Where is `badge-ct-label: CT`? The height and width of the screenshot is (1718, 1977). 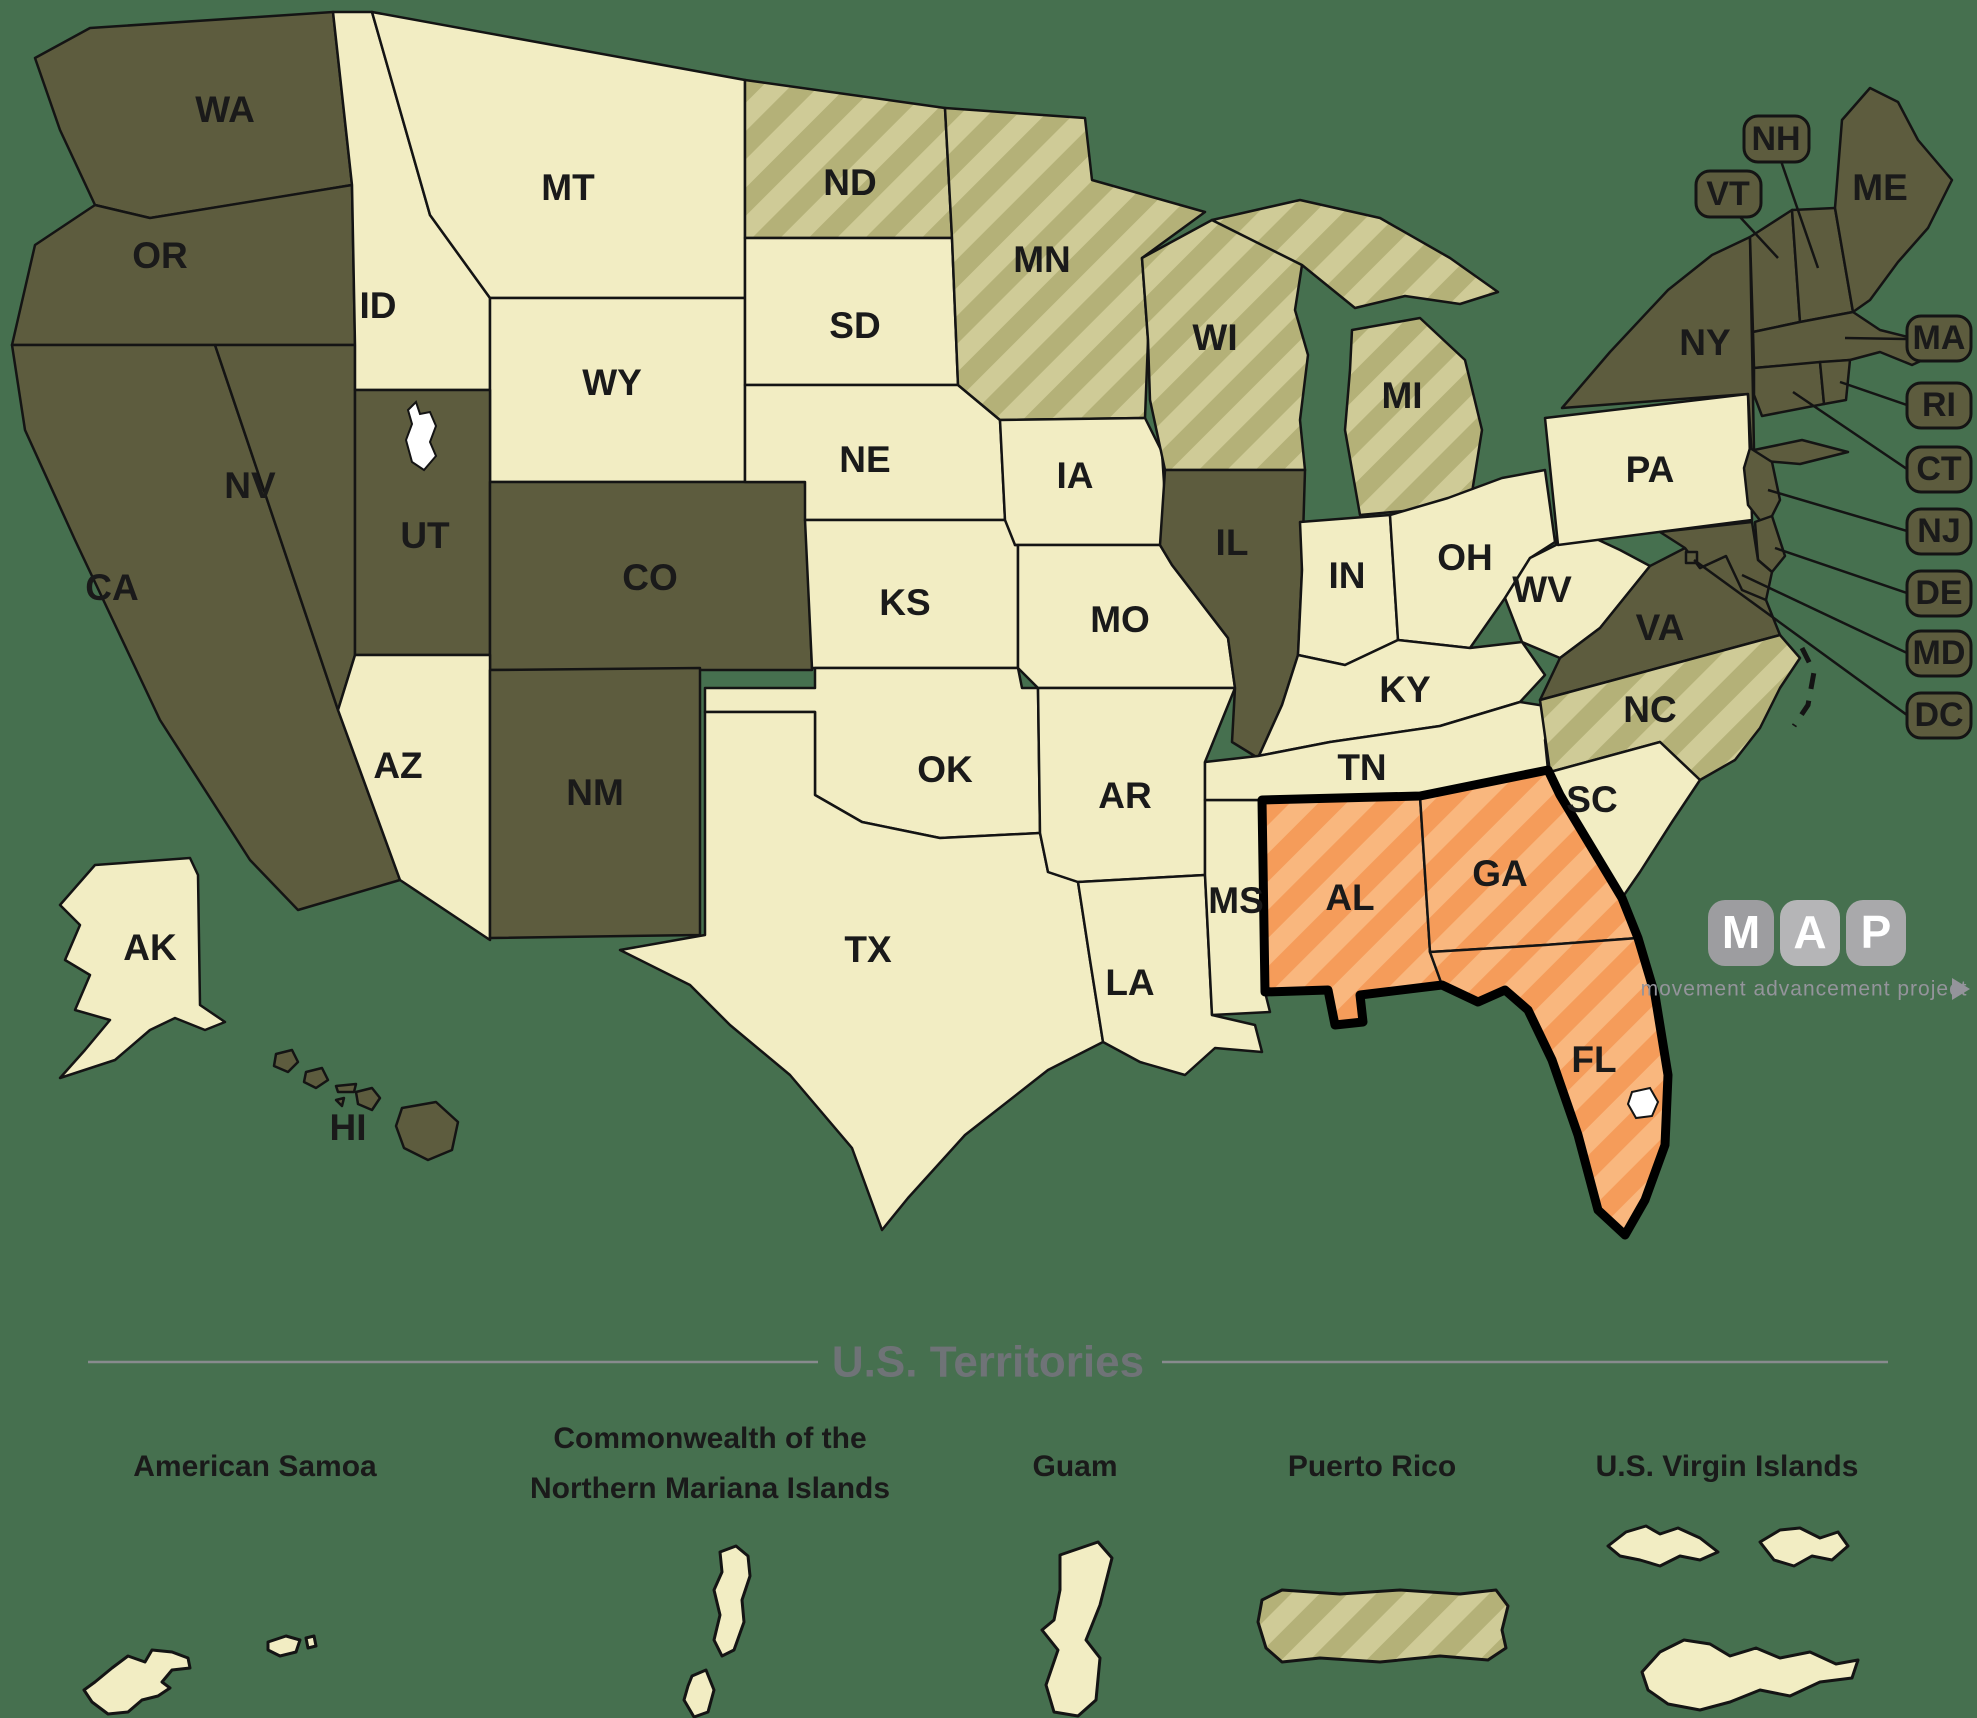 badge-ct-label: CT is located at coordinates (1939, 469).